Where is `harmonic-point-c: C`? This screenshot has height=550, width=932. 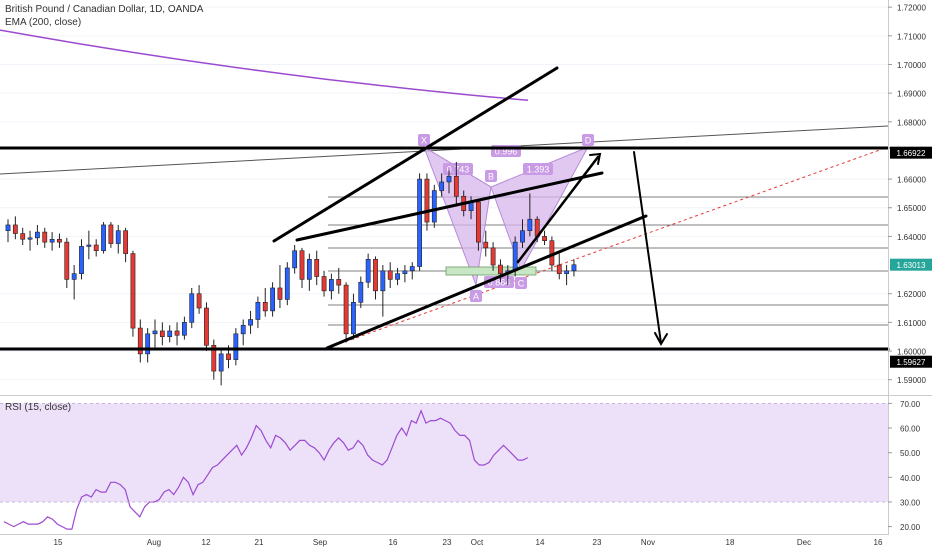
harmonic-point-c: C is located at coordinates (521, 283).